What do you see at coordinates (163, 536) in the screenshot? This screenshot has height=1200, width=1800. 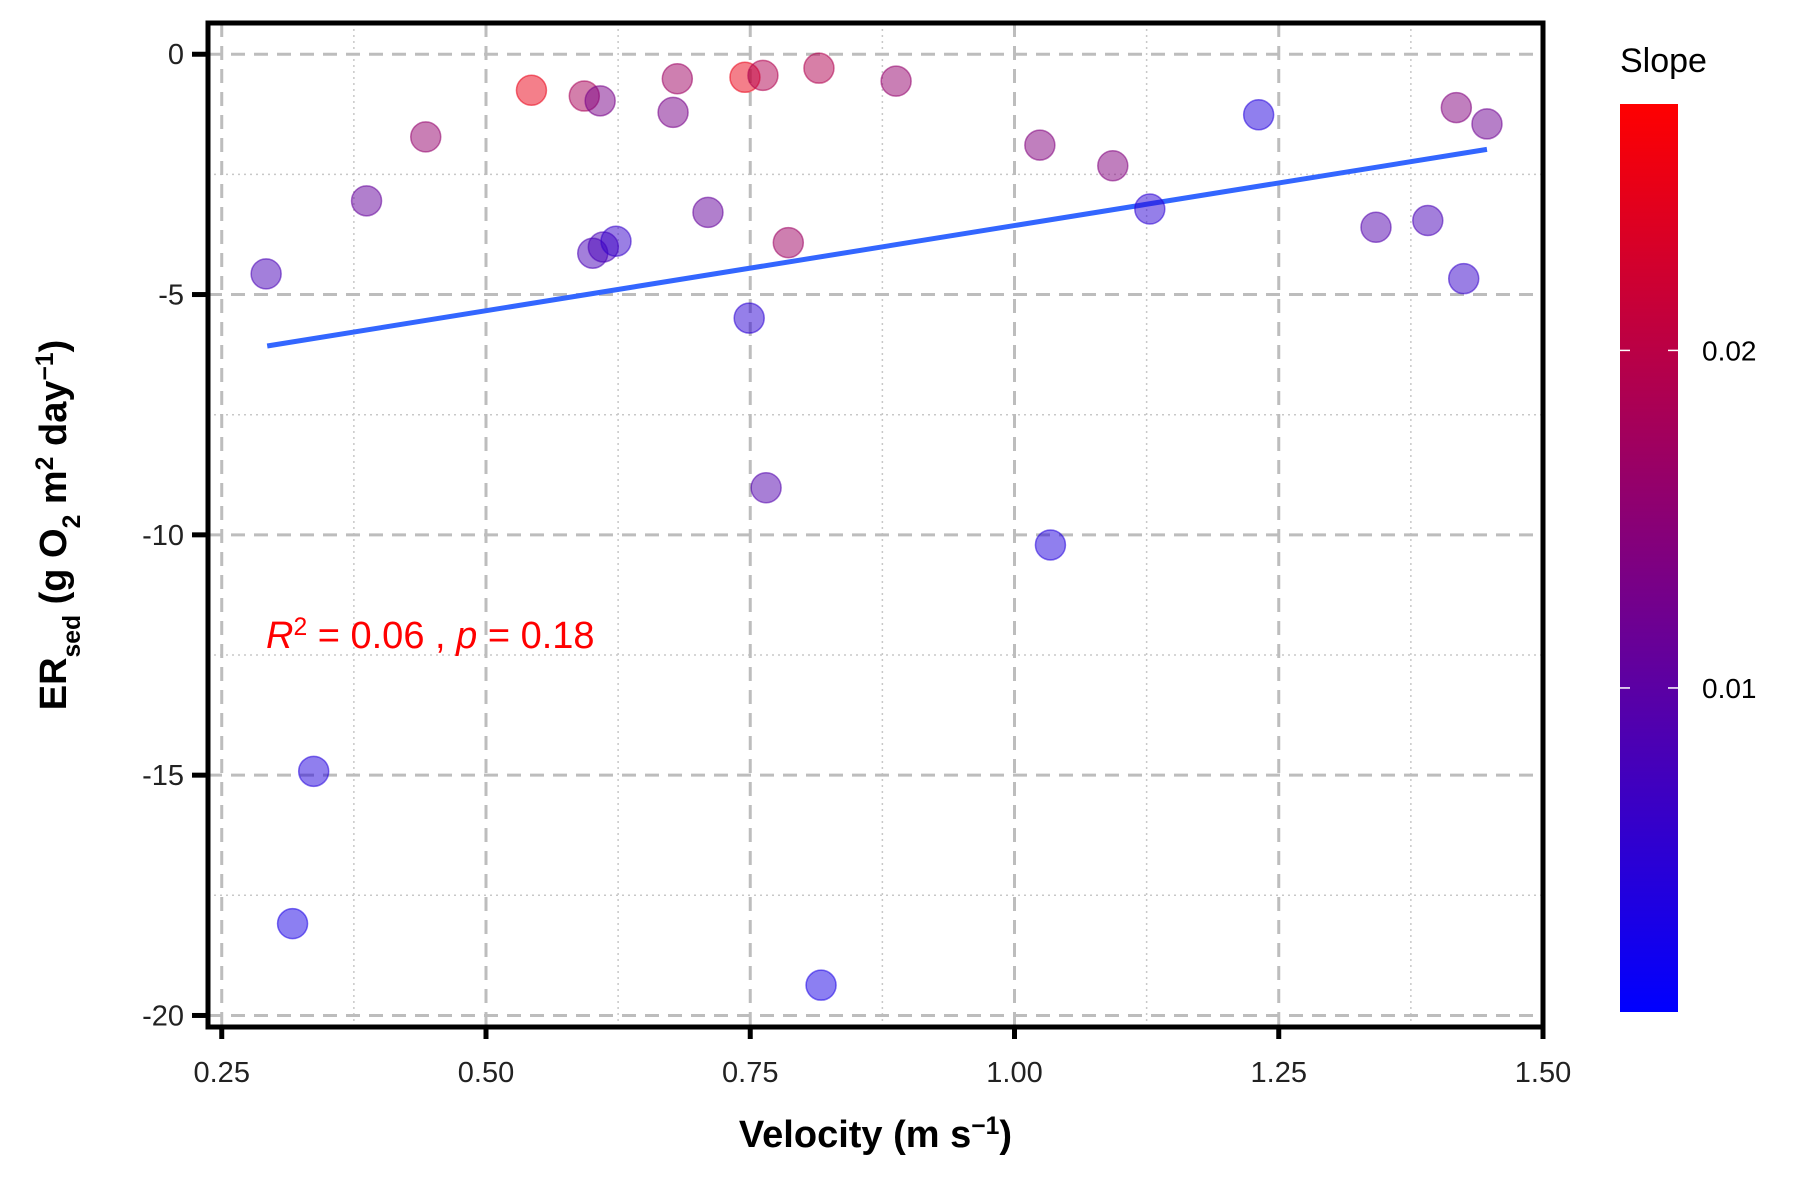 I see `y-tick-label: -10` at bounding box center [163, 536].